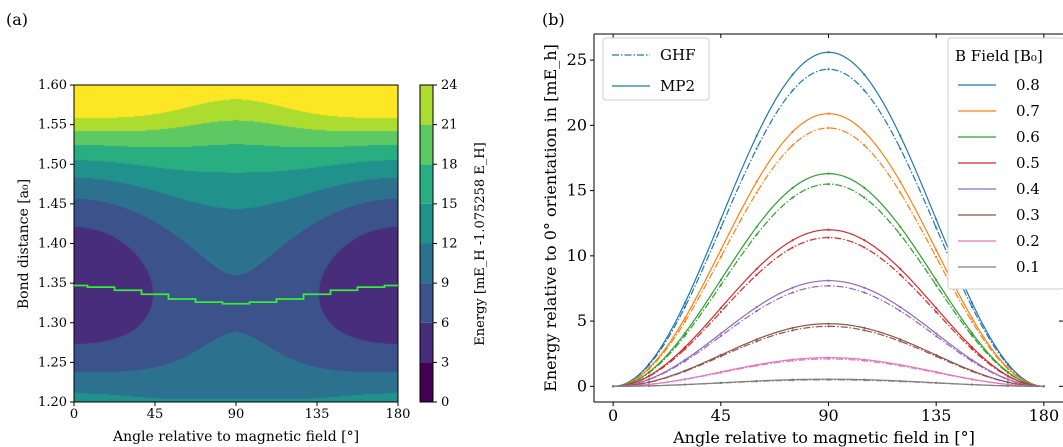 The image size is (1063, 447). What do you see at coordinates (240, 412) in the screenshot?
I see `x-axis-ticks: 0 45 90 135 180` at bounding box center [240, 412].